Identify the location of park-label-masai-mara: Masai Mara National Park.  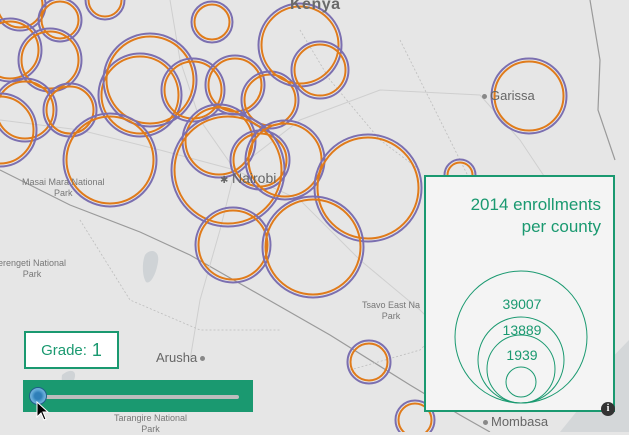
(63, 187).